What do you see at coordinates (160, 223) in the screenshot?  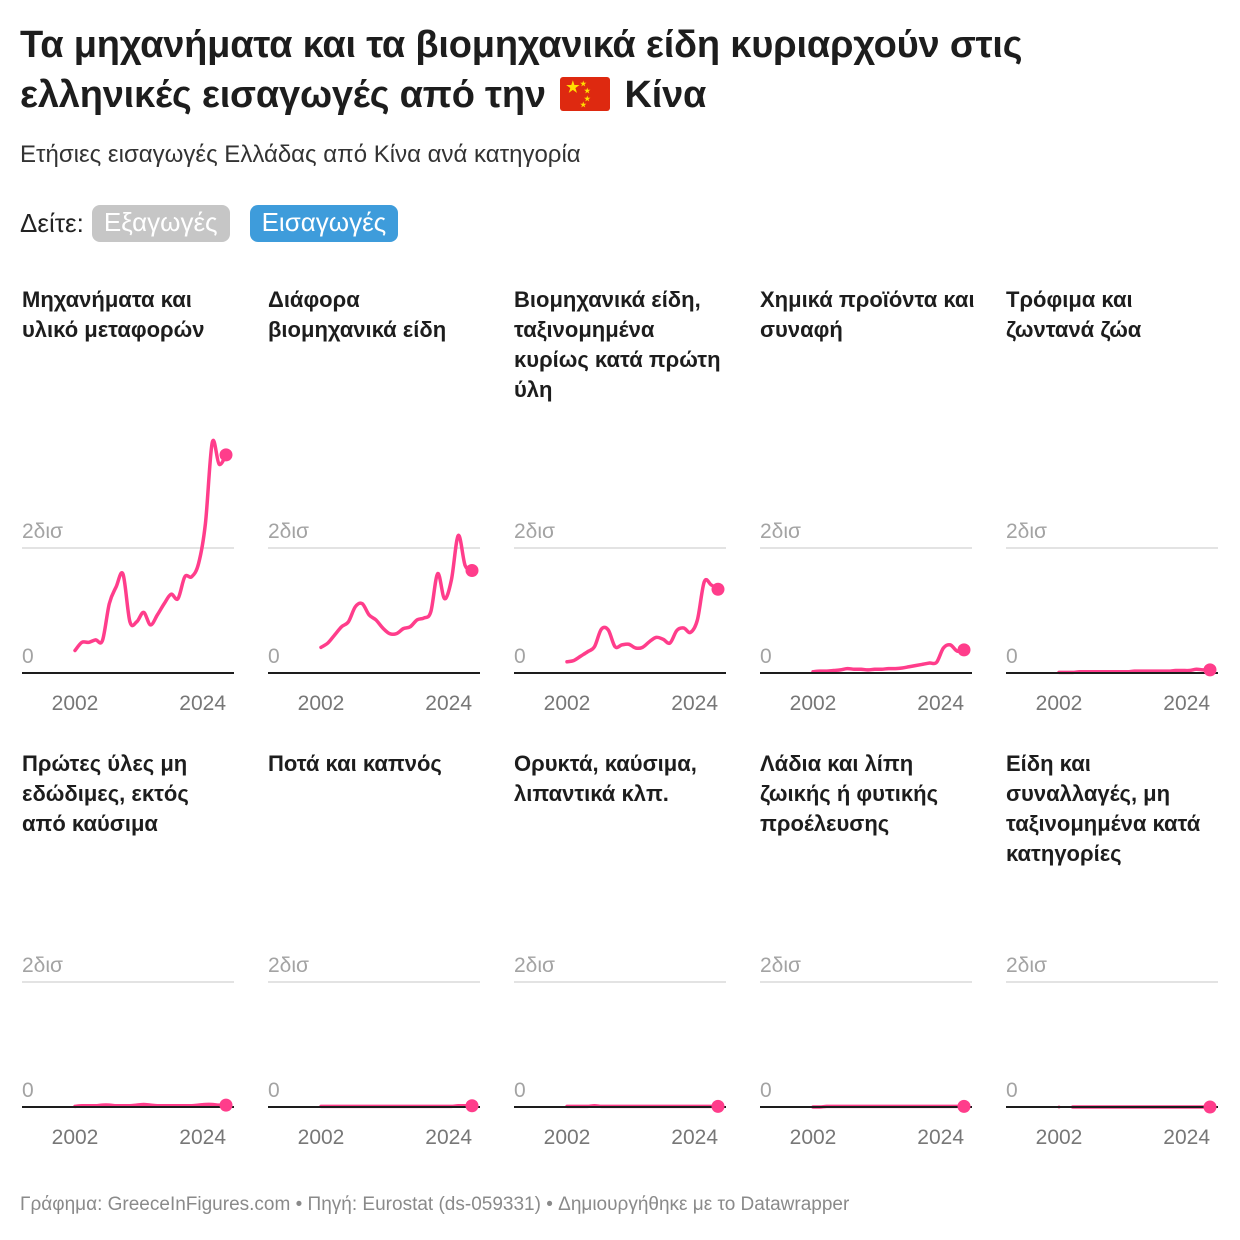 I see `exports-toggle-button: Εξαγωγές` at bounding box center [160, 223].